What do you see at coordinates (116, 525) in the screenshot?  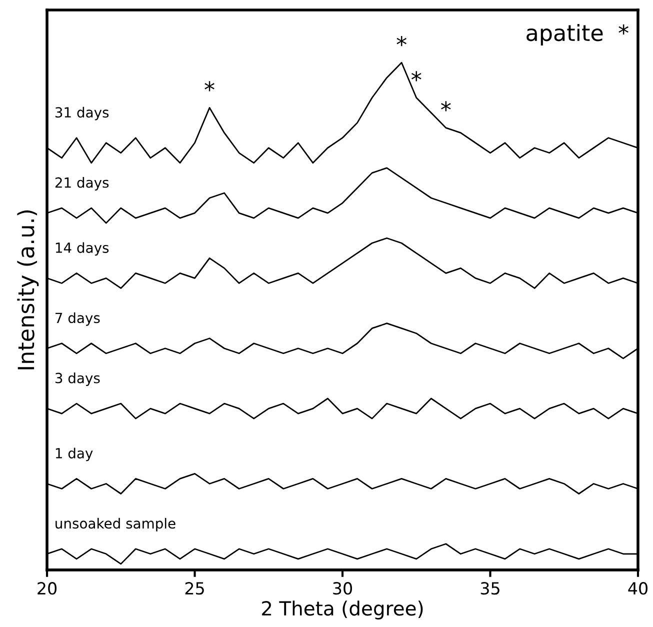 I see `series-label: unsoaked sample` at bounding box center [116, 525].